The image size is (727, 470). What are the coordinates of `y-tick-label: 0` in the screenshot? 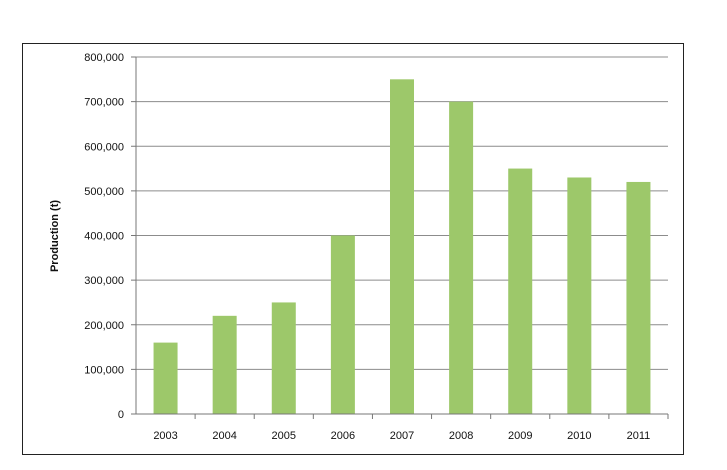 It's located at (121, 415).